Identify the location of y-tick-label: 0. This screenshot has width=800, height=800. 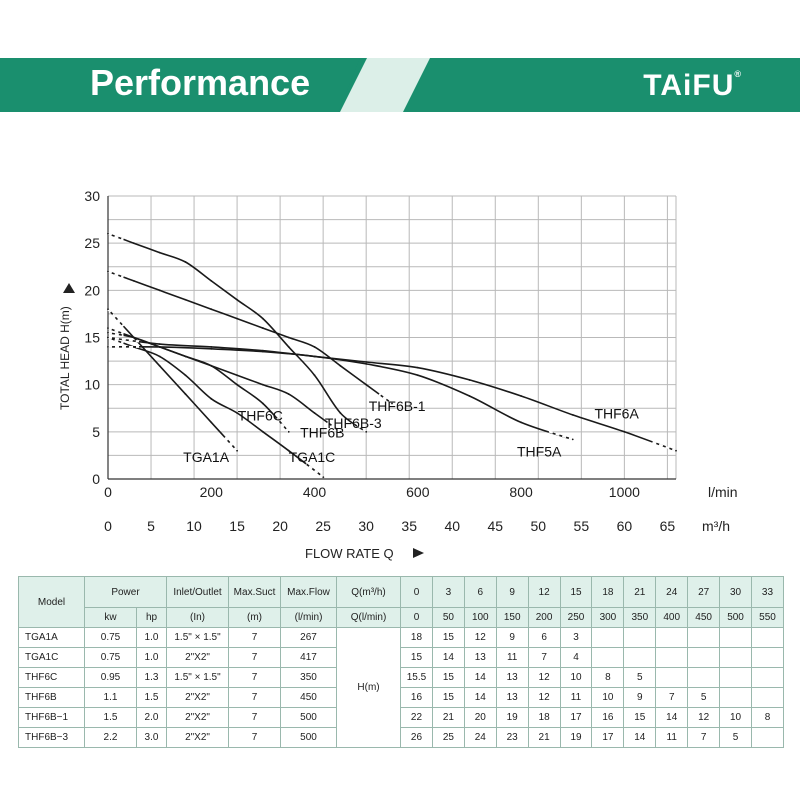
(96, 479).